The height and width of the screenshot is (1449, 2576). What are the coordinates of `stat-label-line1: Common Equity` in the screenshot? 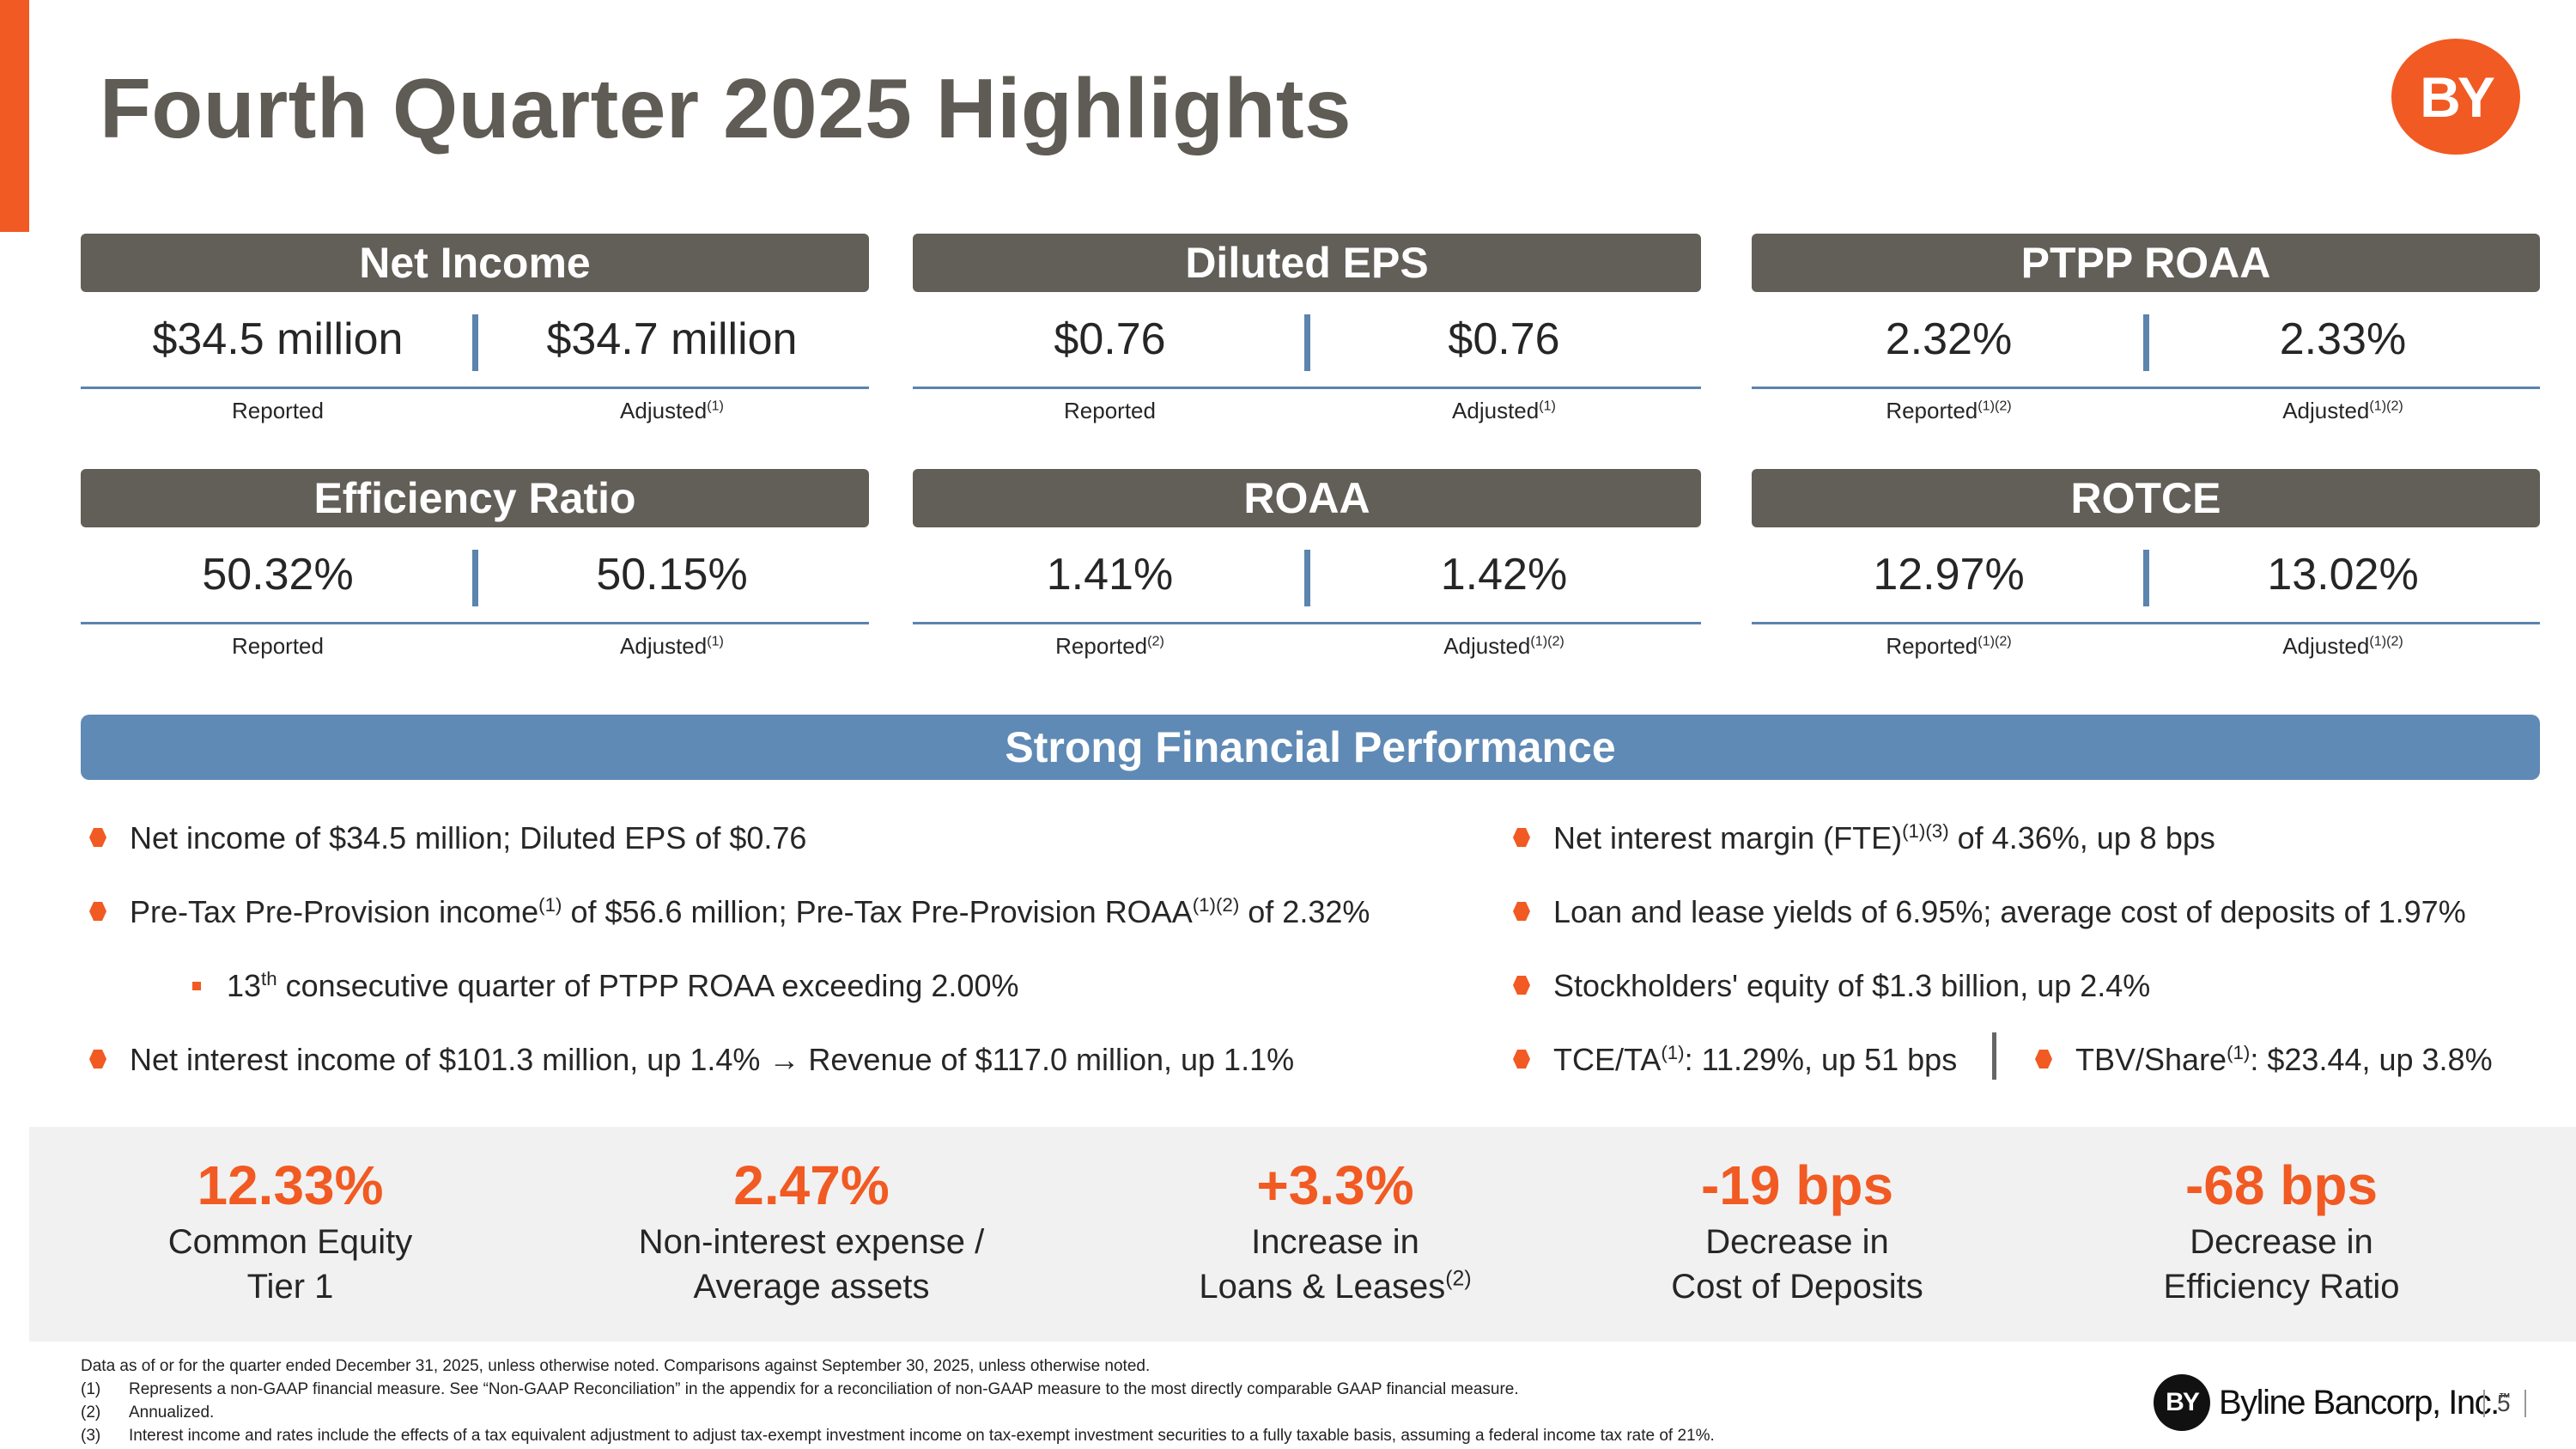 It's located at (290, 1242).